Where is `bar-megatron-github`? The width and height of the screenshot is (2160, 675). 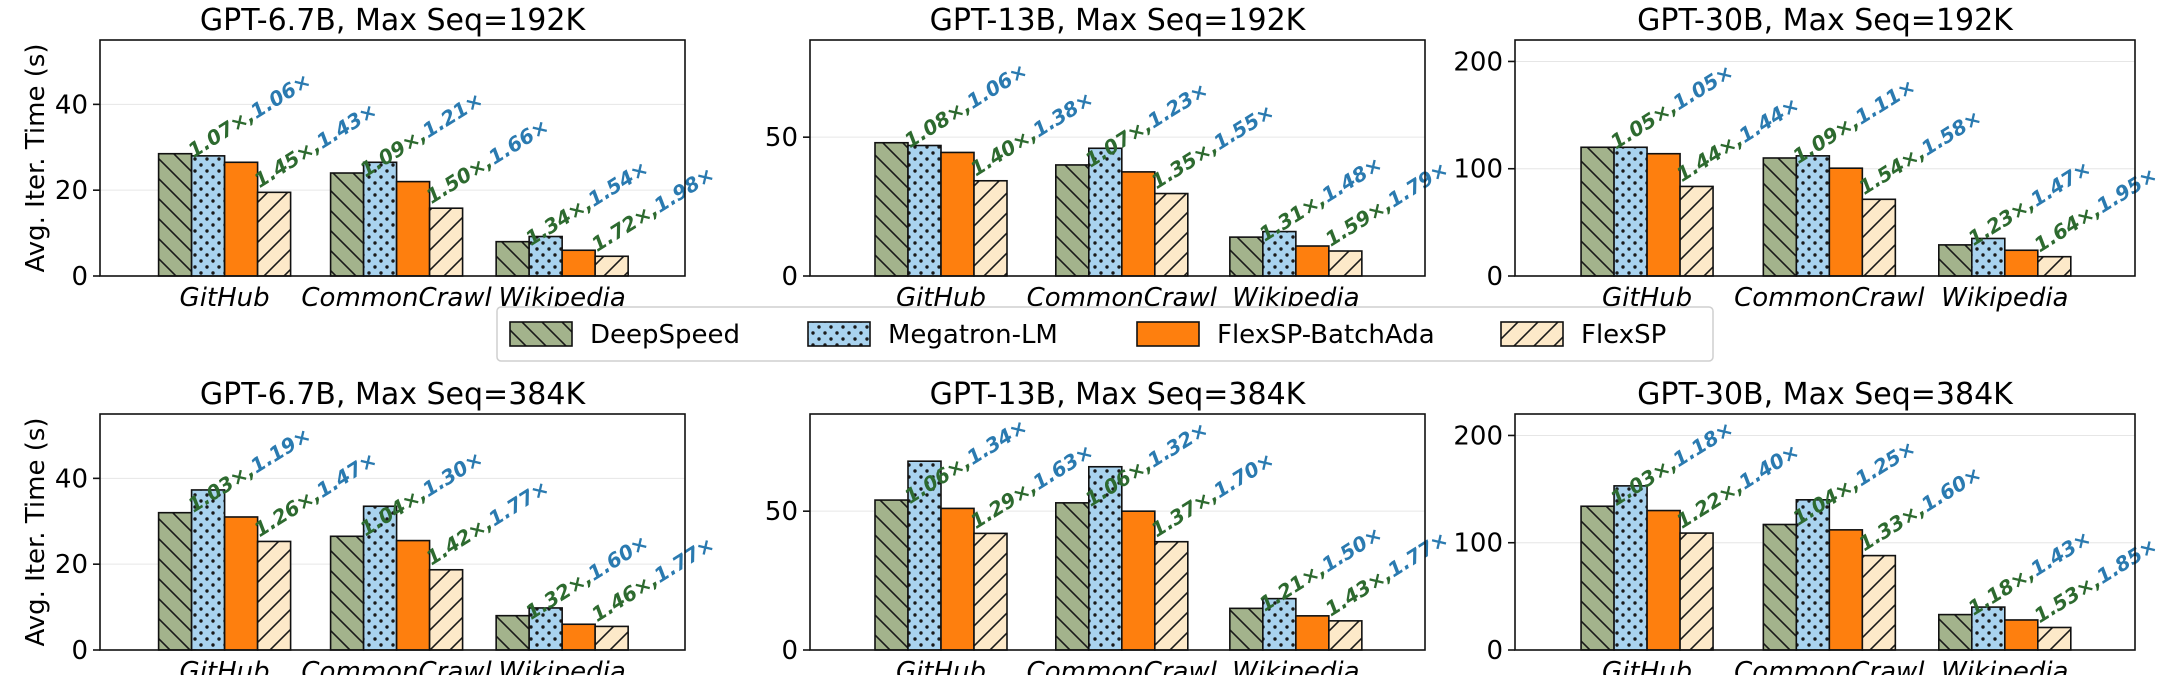 bar-megatron-github is located at coordinates (208, 216).